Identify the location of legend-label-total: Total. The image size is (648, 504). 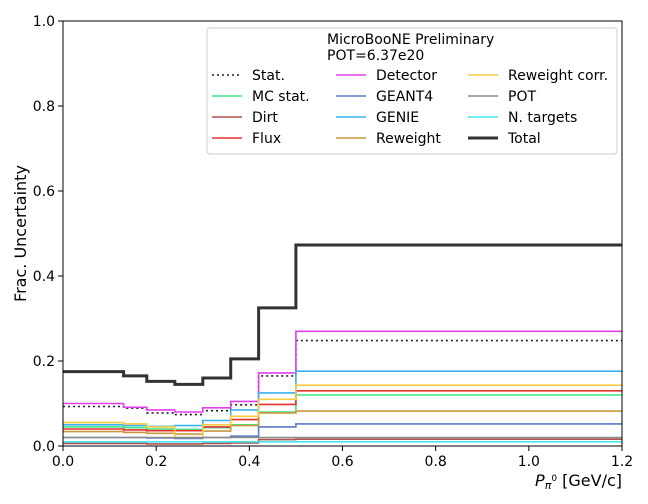
(524, 139).